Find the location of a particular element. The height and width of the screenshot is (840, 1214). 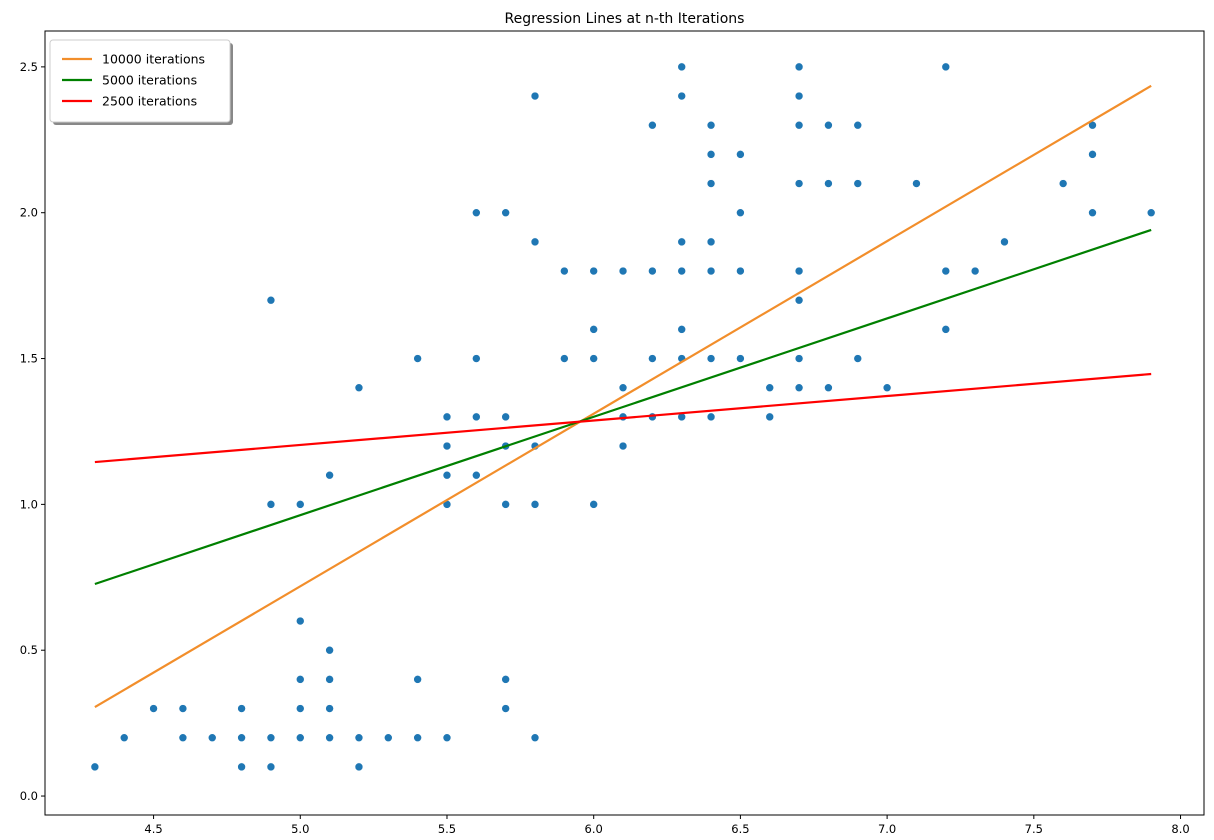

y-tick-label: 0.0 is located at coordinates (29, 796).